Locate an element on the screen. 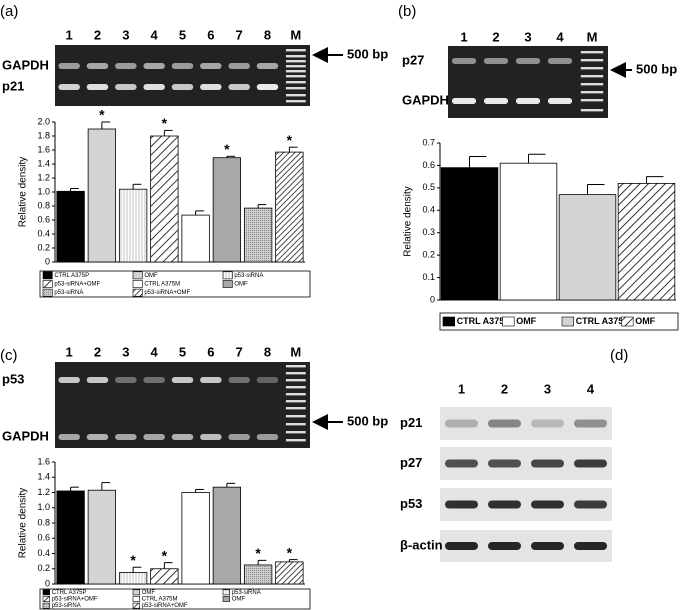 The image size is (680, 610). y-tick-label: 0.2 is located at coordinates (428, 255).